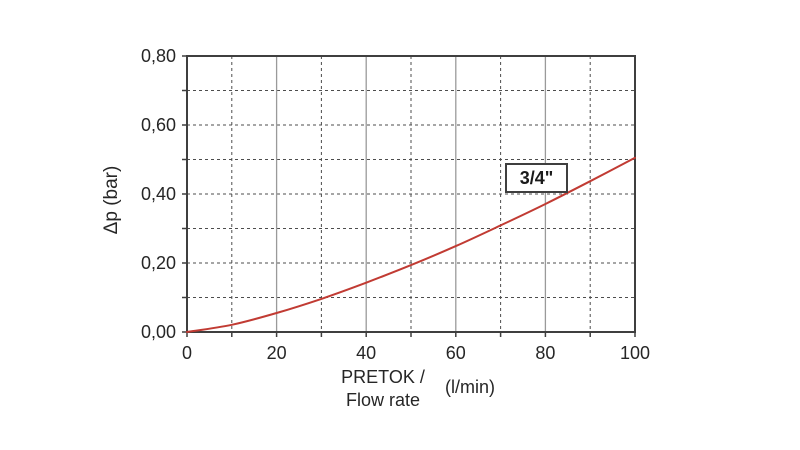 This screenshot has width=800, height=450. Describe the element at coordinates (187, 353) in the screenshot. I see `x-tick-label: 0` at that location.